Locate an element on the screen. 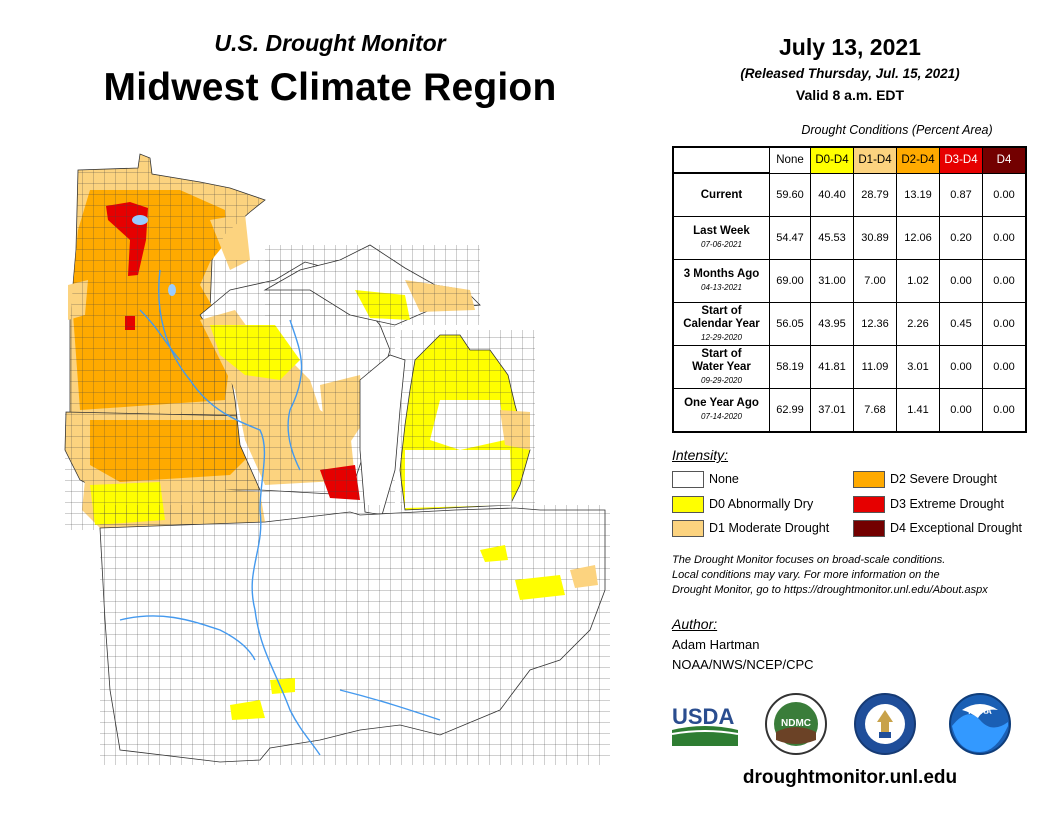  row-date: 07-14-2020 is located at coordinates (721, 416).